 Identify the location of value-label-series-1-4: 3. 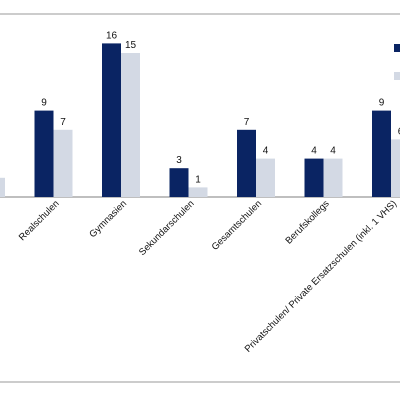
(179, 160).